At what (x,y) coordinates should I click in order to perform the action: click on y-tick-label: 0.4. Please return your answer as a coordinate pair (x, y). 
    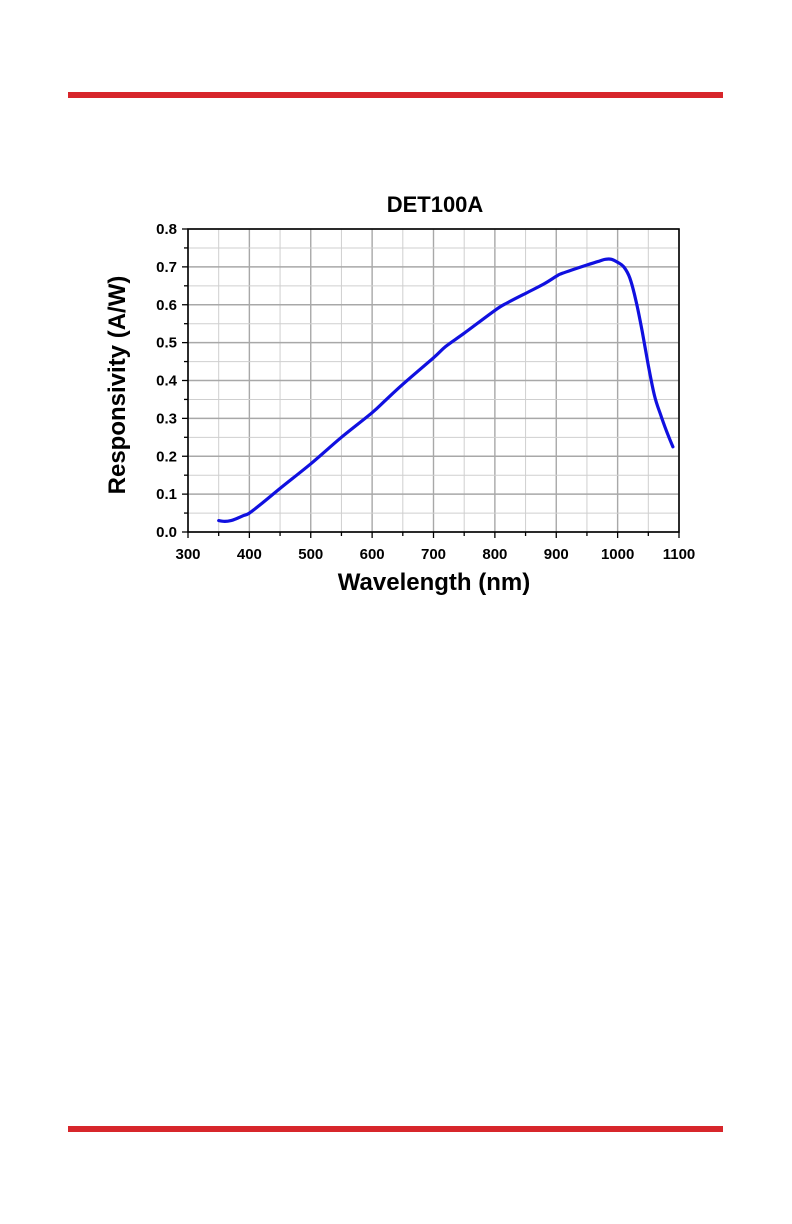
    Looking at the image, I should click on (167, 381).